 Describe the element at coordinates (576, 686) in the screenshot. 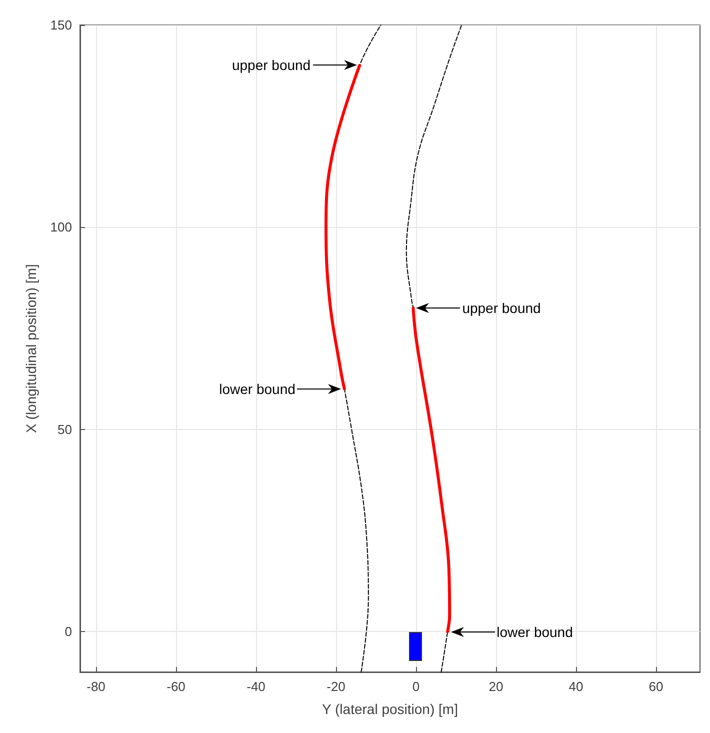

I see `x-tick-label: 40` at that location.